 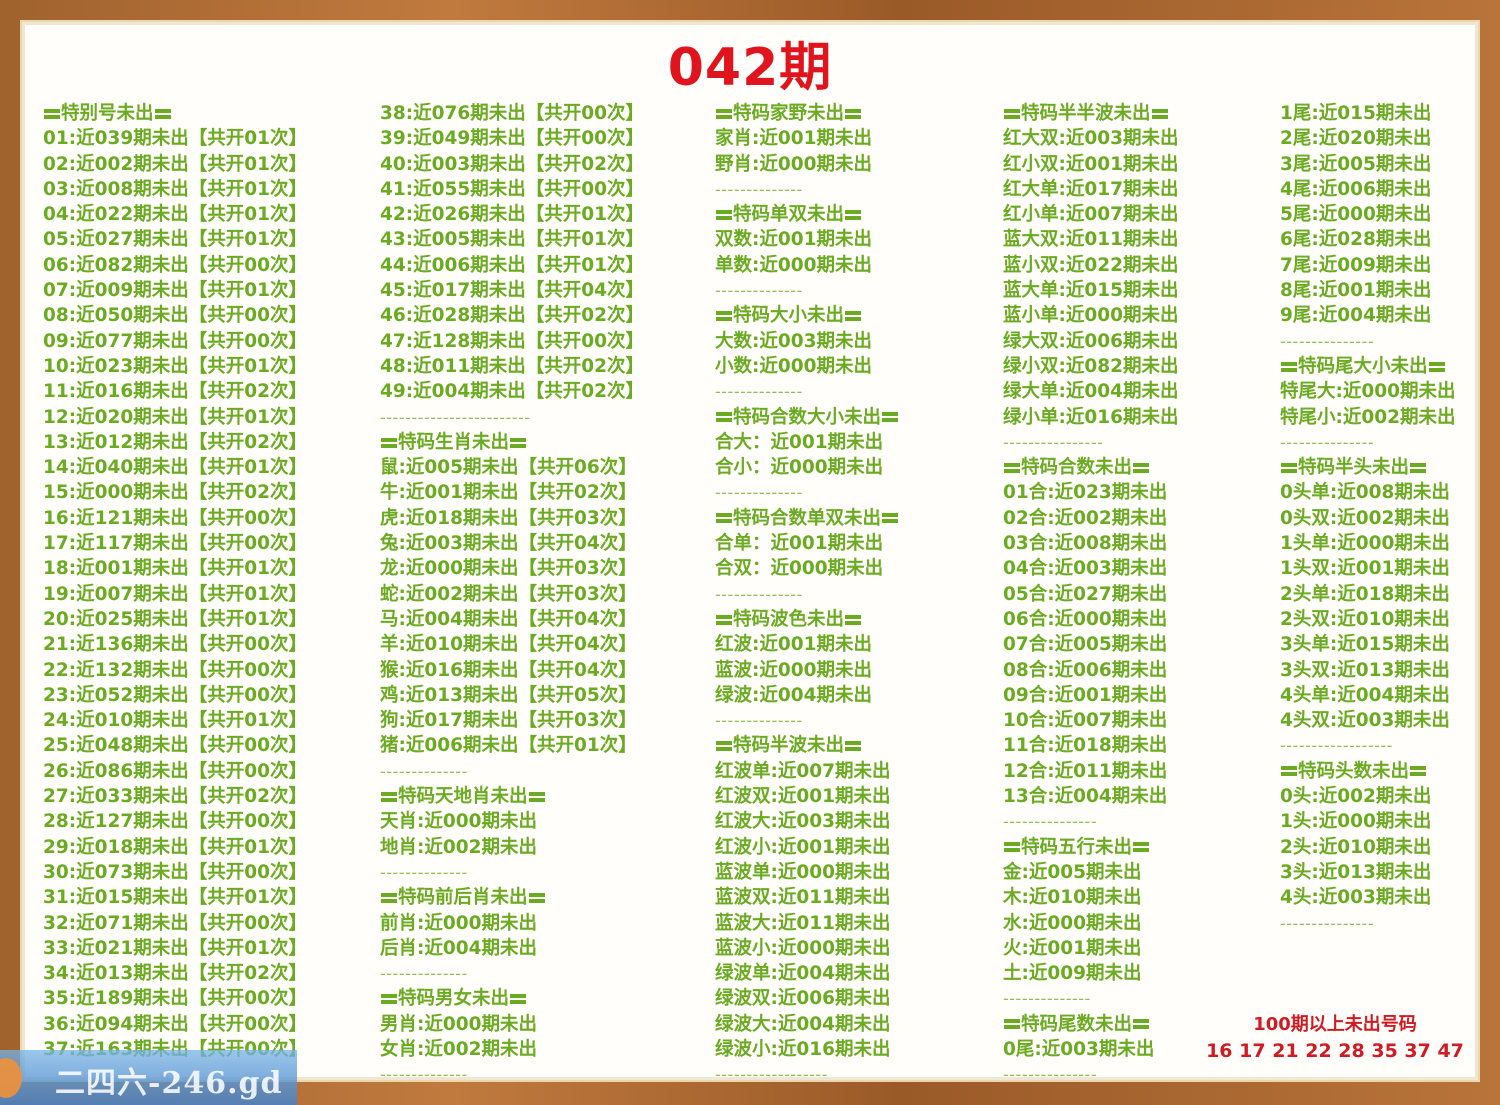 What do you see at coordinates (1091, 316) in the screenshot?
I see `list-item: 蓝小单:近000期未出` at bounding box center [1091, 316].